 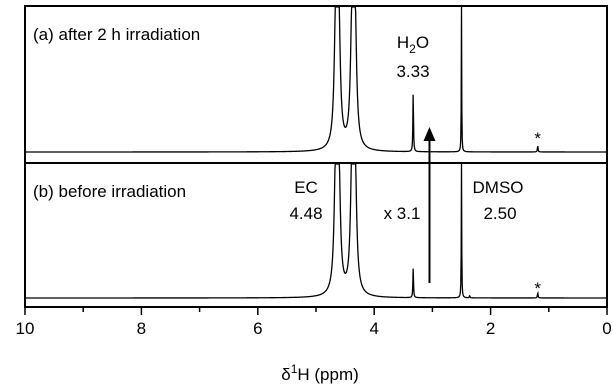 What do you see at coordinates (537, 288) in the screenshot?
I see `impurity-marker-b: *` at bounding box center [537, 288].